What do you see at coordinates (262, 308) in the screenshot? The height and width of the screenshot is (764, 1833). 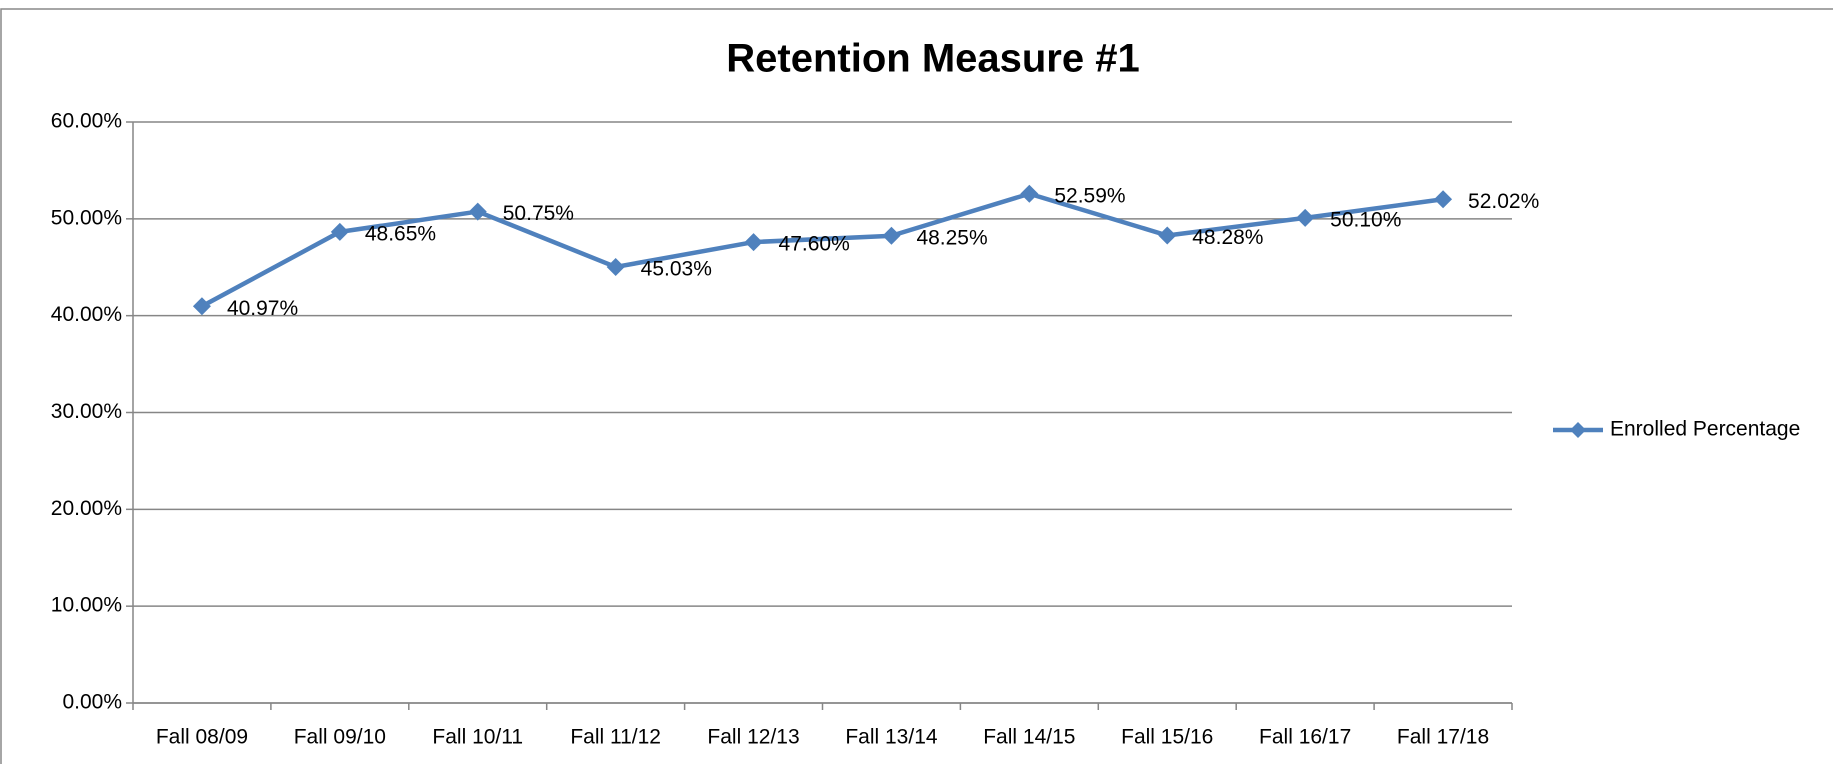 I see `data-label: 40.97%` at bounding box center [262, 308].